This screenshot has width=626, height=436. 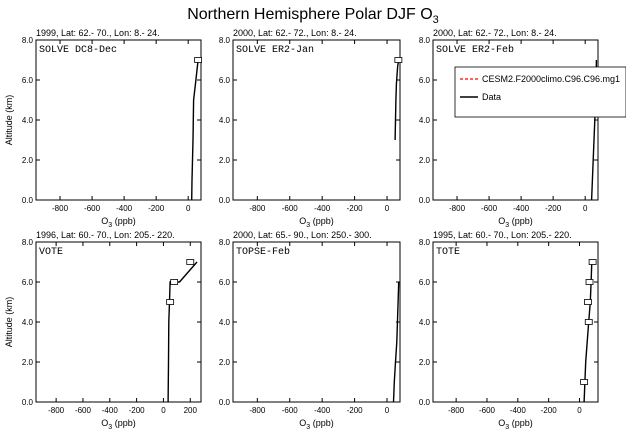 What do you see at coordinates (98, 33) in the screenshot?
I see `panel-title: 1999, Lat: 62.- 70., Lon: 8.- 24.` at bounding box center [98, 33].